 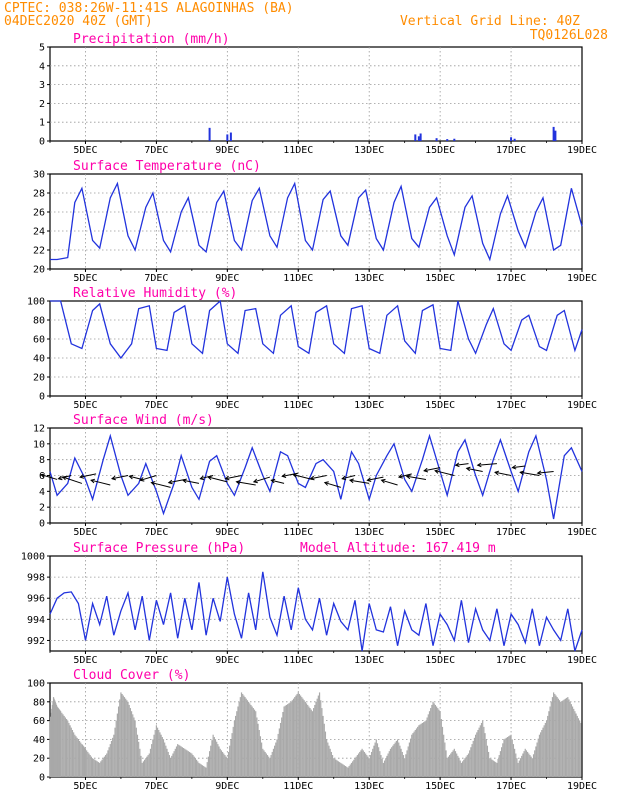 What do you see at coordinates (39, 759) in the screenshot?
I see `y-tick-label: 20` at bounding box center [39, 759].